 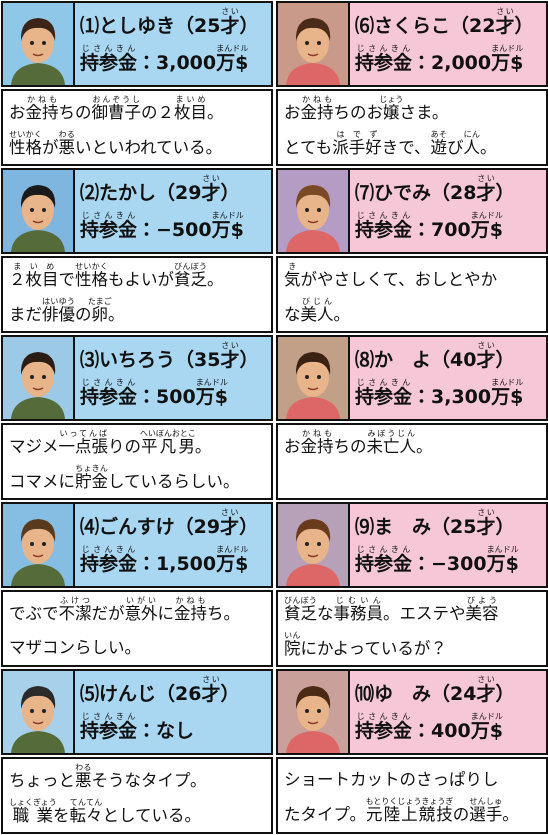 I want to click on ruby-text: 美容びよう, so click(x=482, y=609).